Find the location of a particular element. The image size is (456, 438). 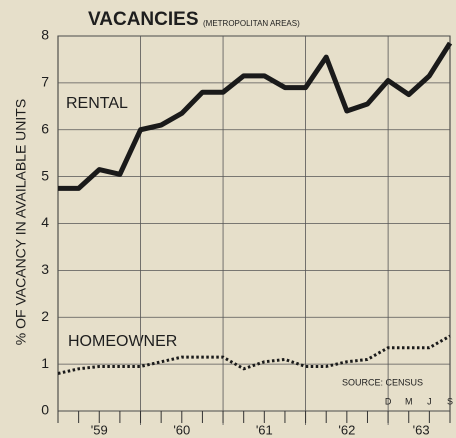

y-tick-label: 4 is located at coordinates (45, 222).